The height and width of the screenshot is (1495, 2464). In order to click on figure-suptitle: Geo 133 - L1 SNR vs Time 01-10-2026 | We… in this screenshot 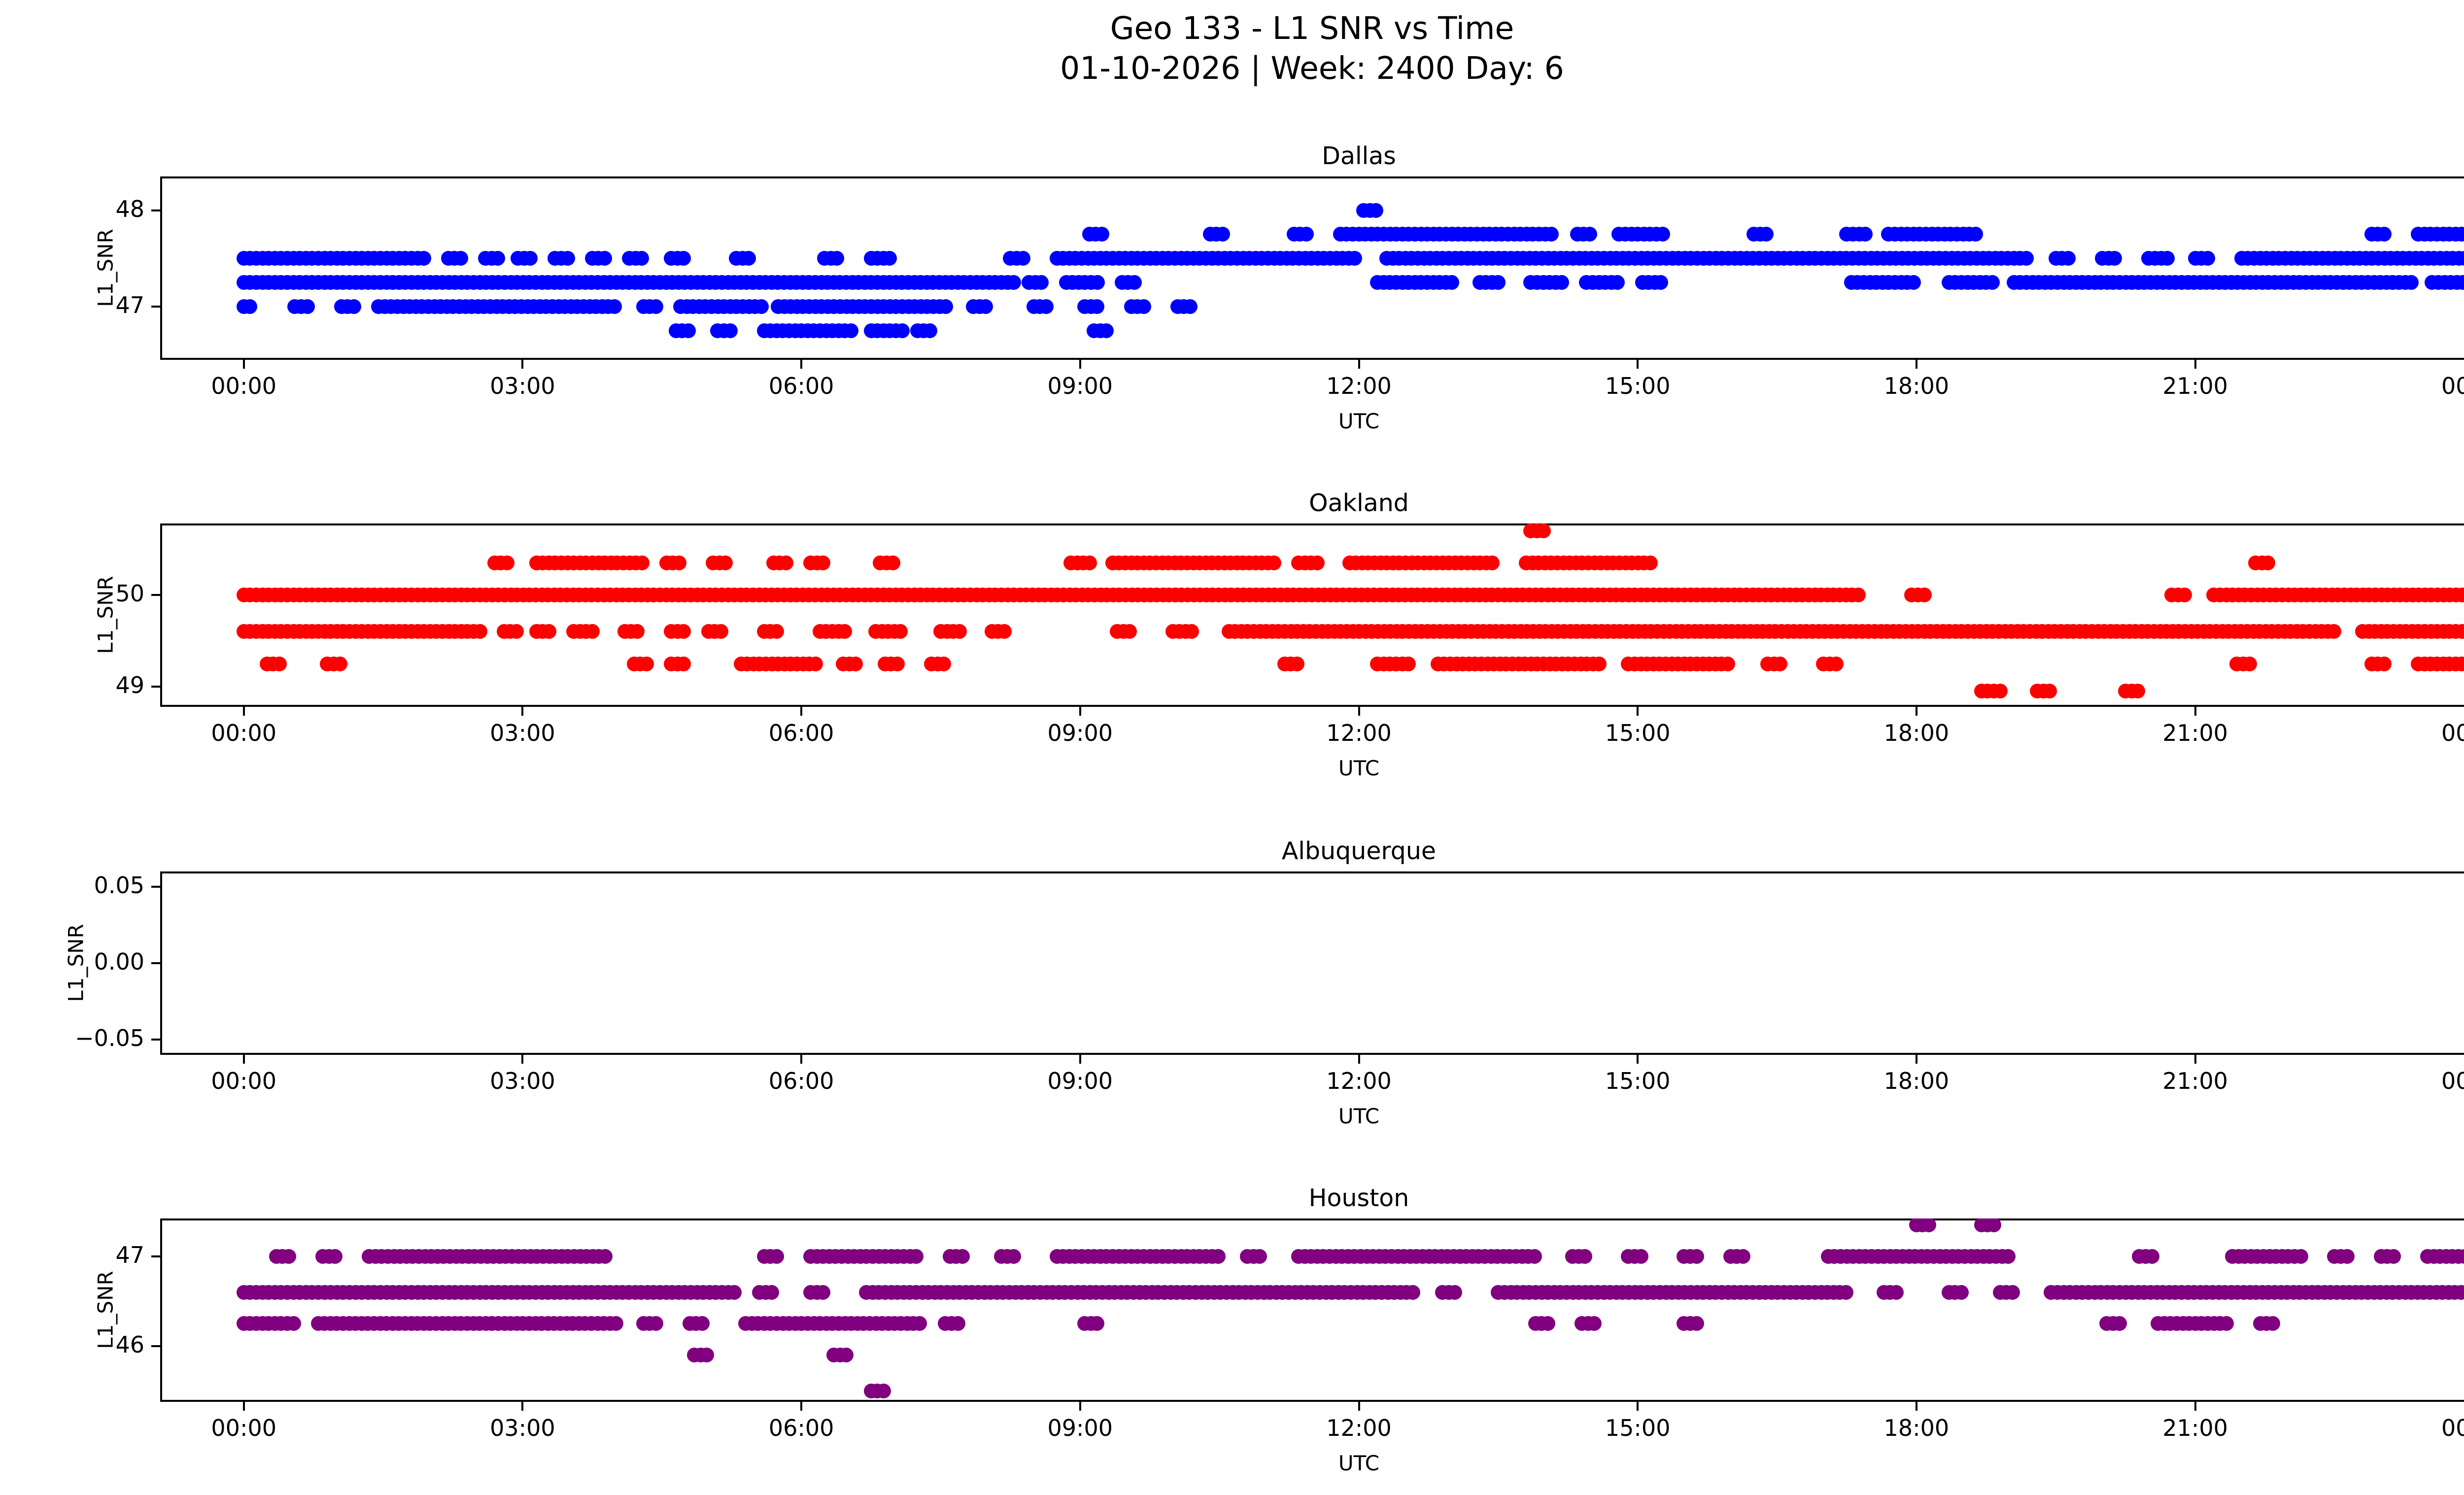, I will do `click(1312, 48)`.